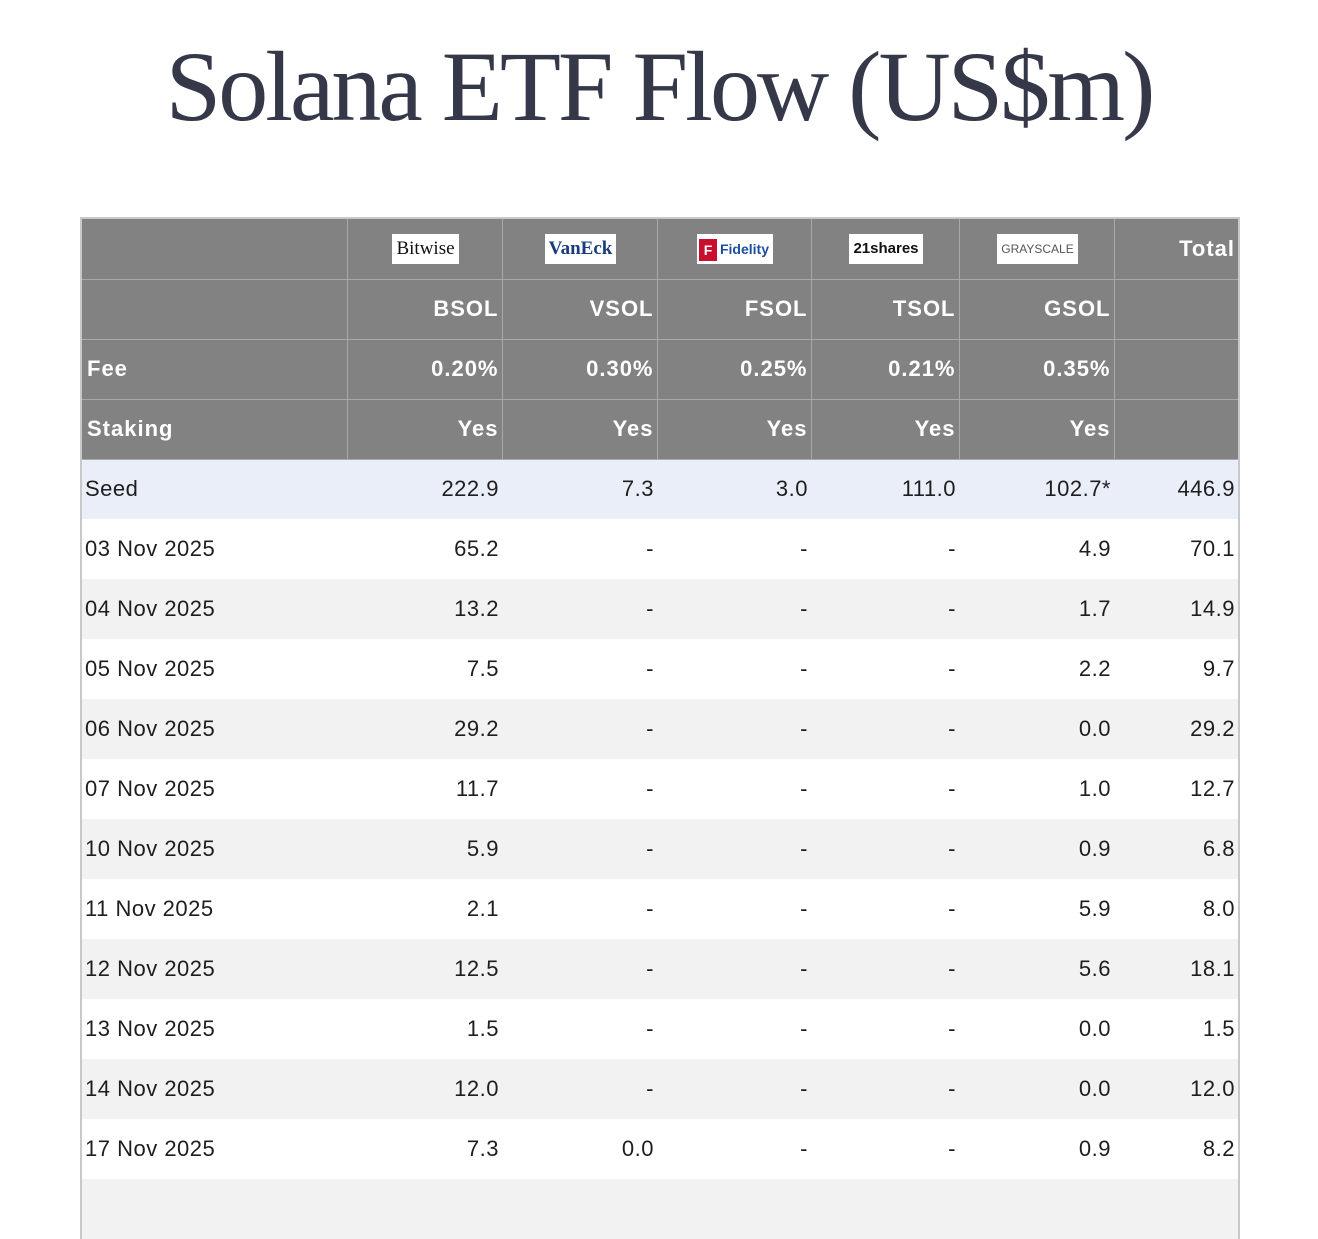 This screenshot has width=1318, height=1239. I want to click on ticker-row: BSOL VSOL FSOL TSOL GSOL, so click(660, 309).